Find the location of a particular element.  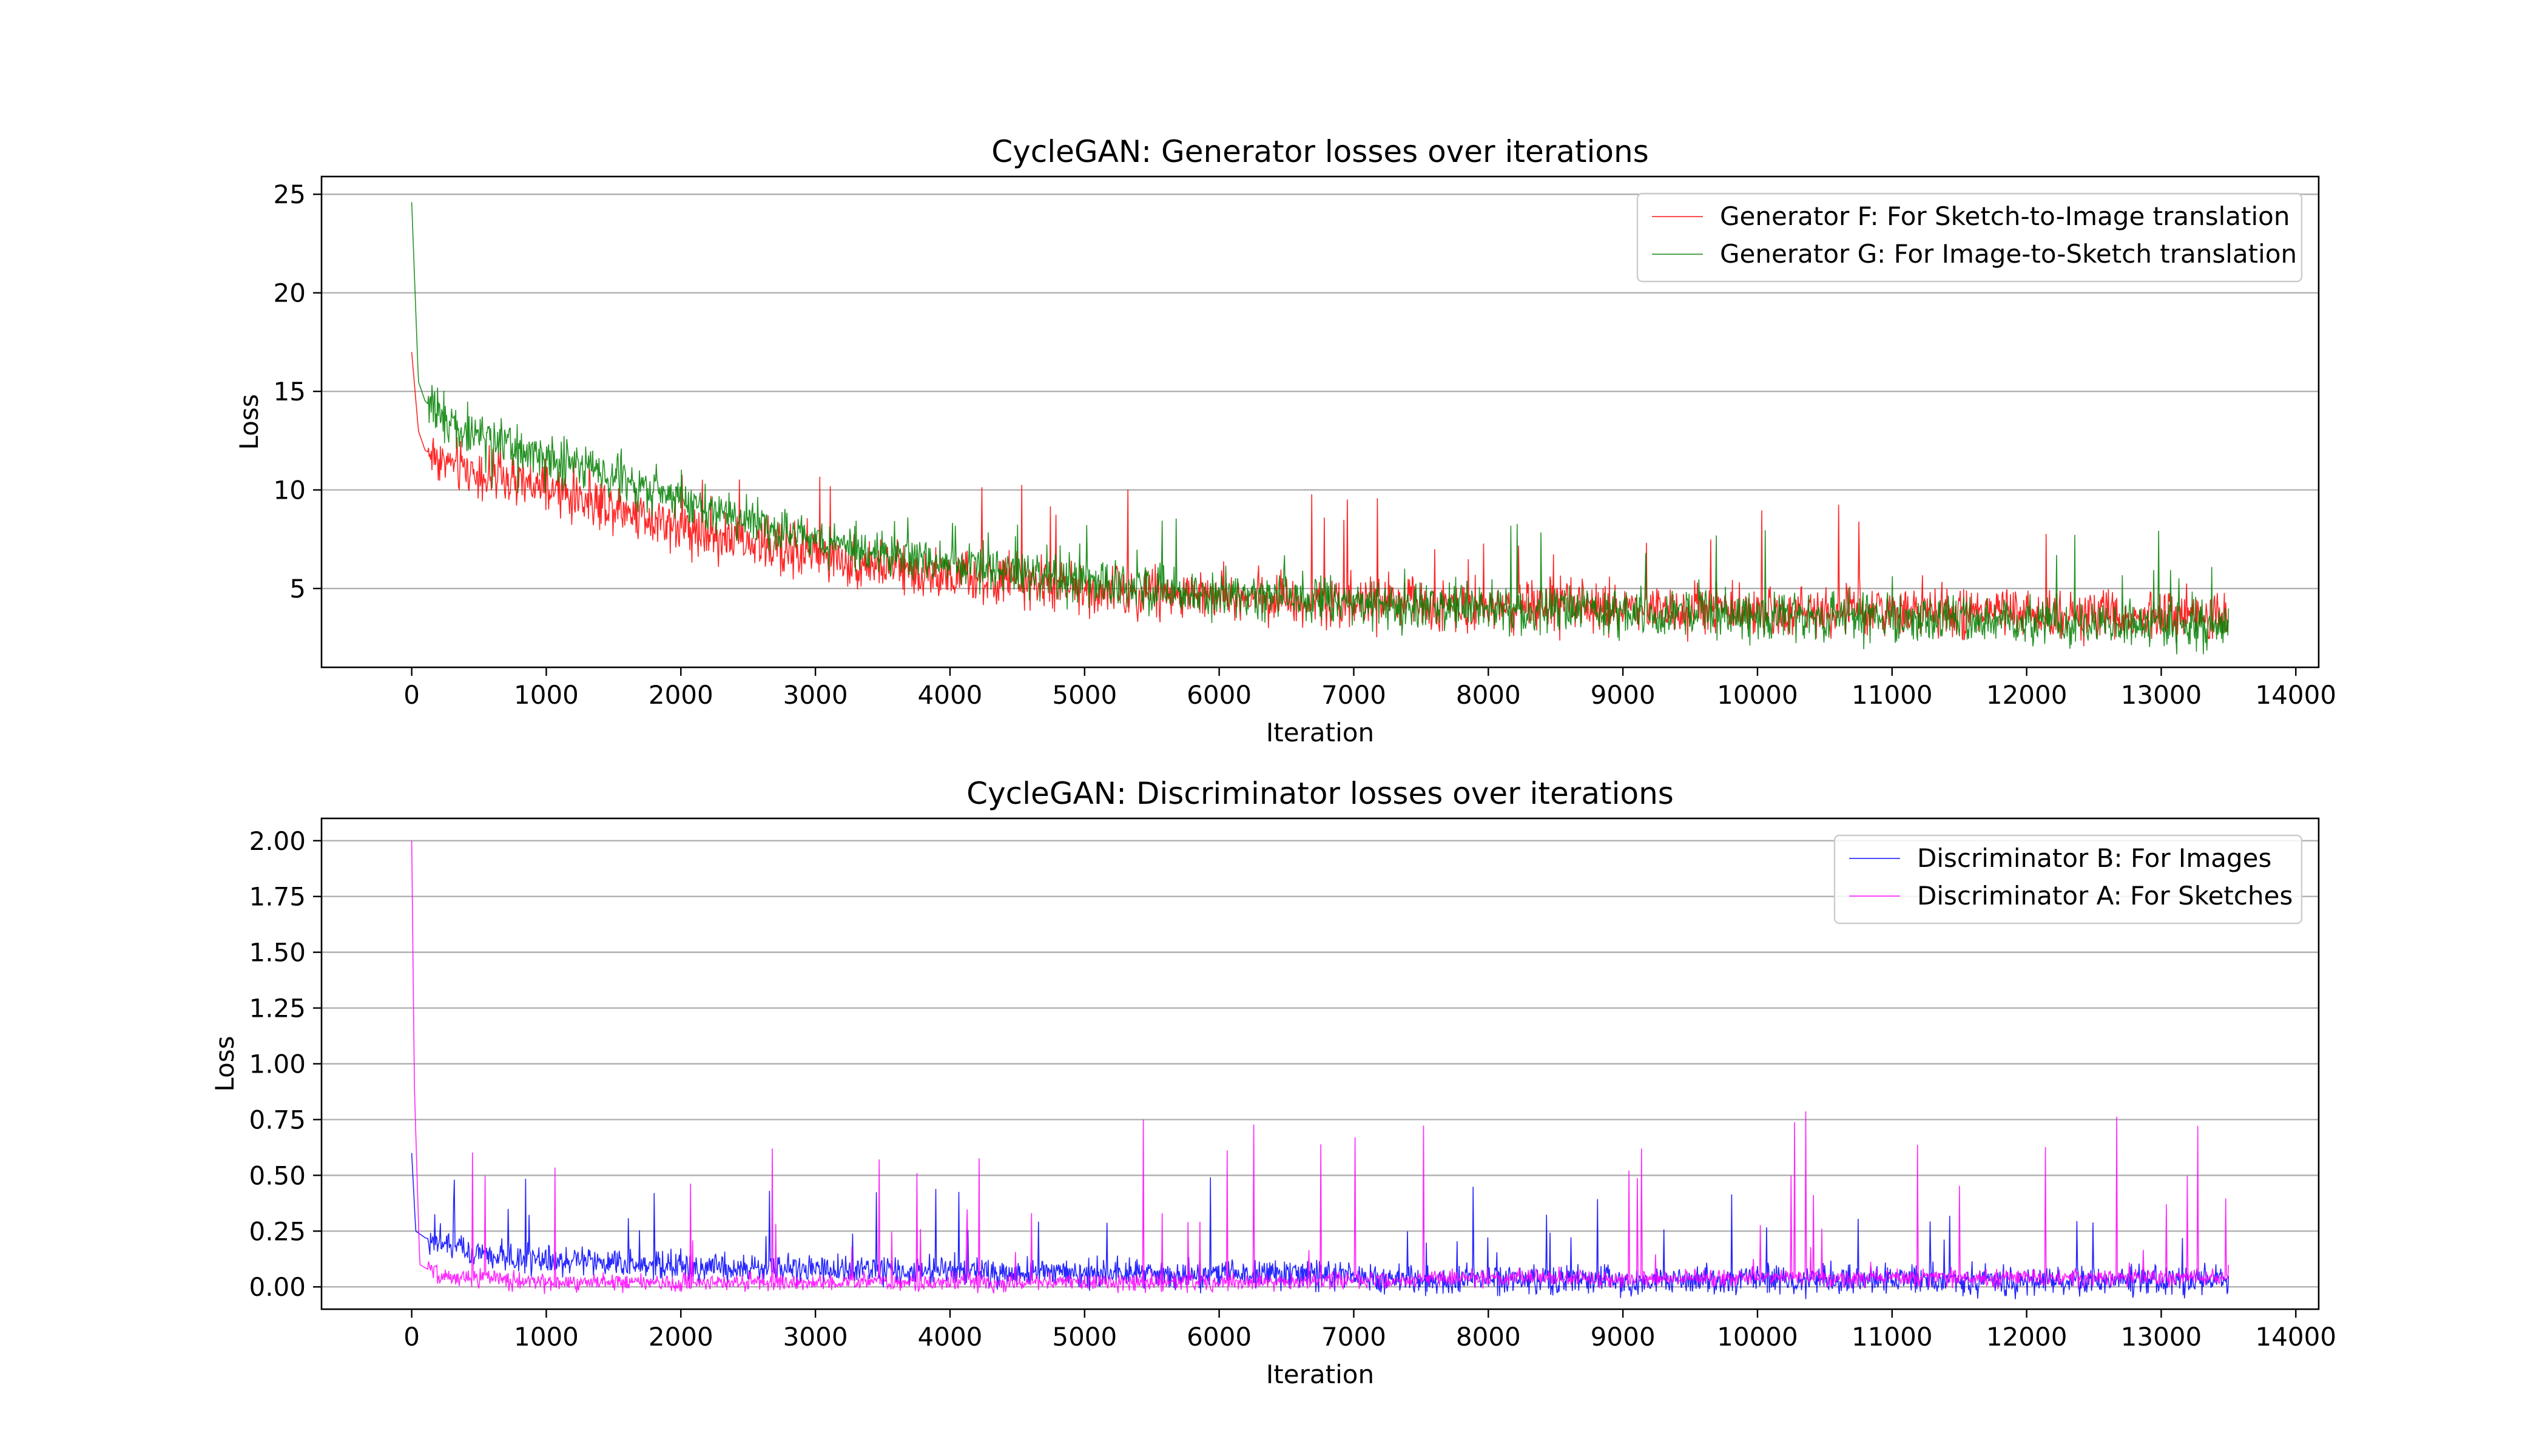

y-tick-label: 25 is located at coordinates (290, 194).